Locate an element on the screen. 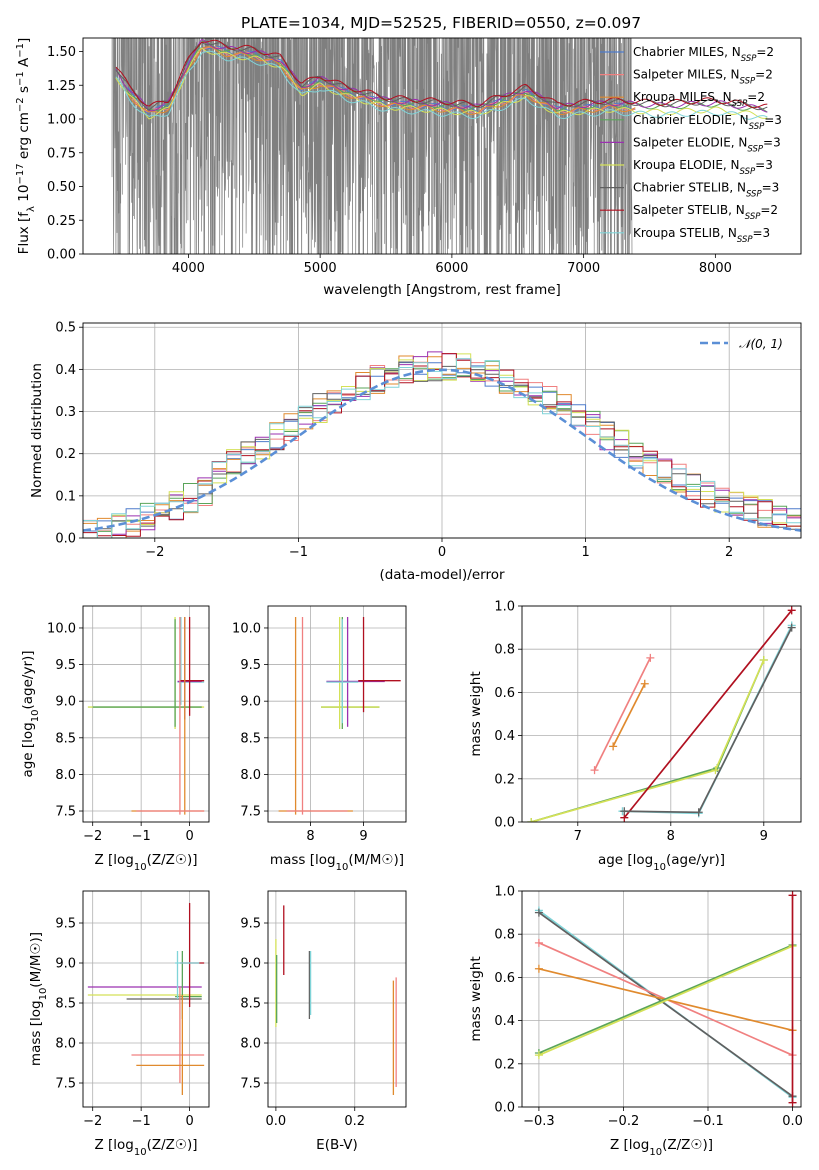  y-tick-label: 0.6 is located at coordinates (504, 978).